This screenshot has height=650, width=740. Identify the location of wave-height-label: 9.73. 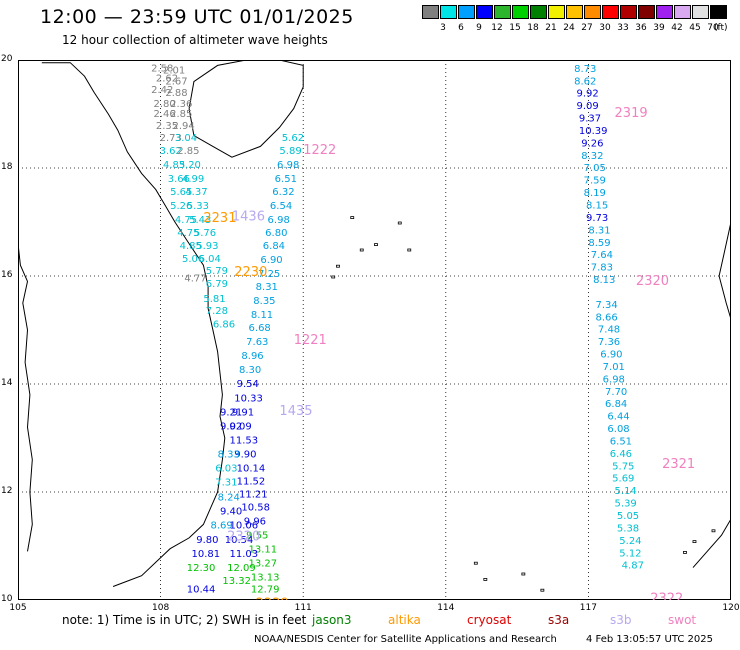
(597, 218).